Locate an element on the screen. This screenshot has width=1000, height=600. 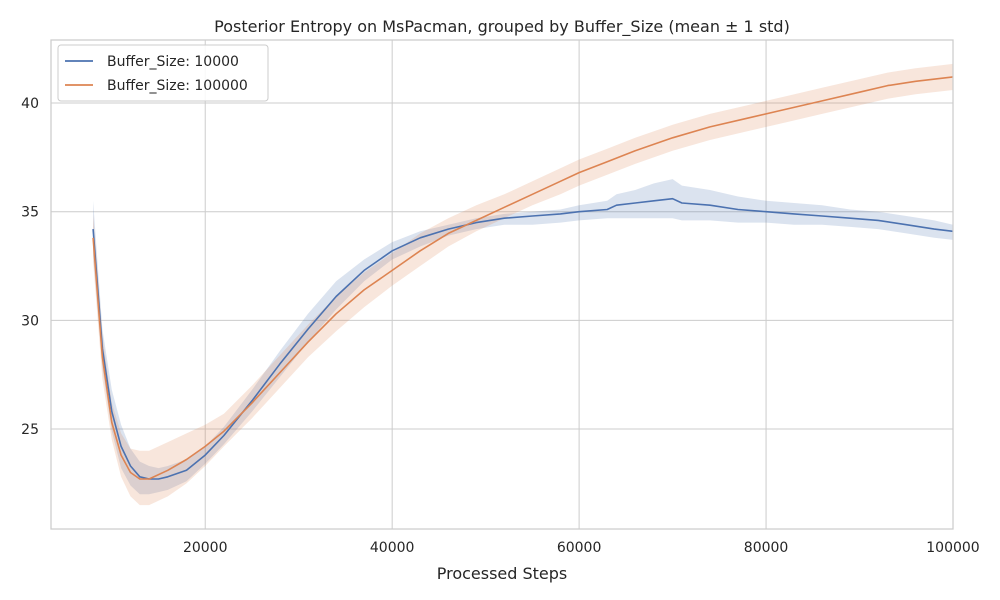
x-tick-label: 60000 is located at coordinates (579, 548).